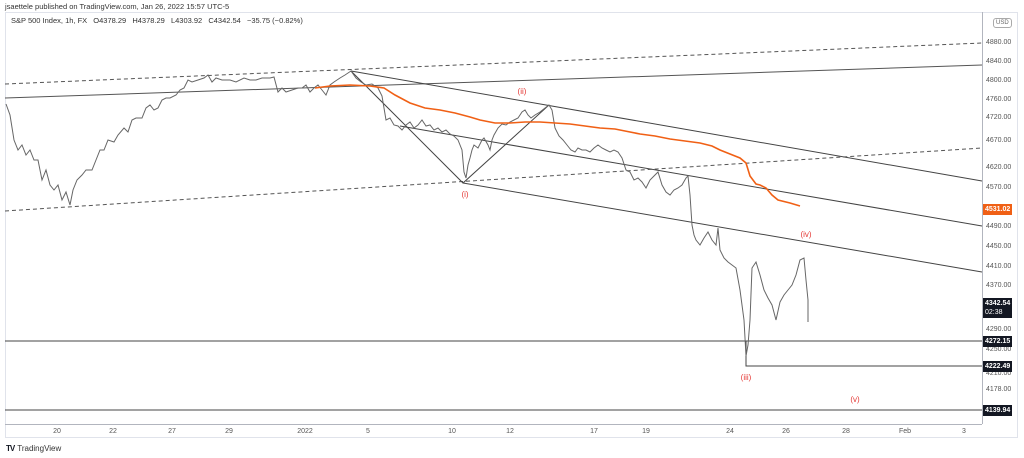 This screenshot has height=458, width=1024. What do you see at coordinates (998, 410) in the screenshot?
I see `level-price-tag-3: 4139.94` at bounding box center [998, 410].